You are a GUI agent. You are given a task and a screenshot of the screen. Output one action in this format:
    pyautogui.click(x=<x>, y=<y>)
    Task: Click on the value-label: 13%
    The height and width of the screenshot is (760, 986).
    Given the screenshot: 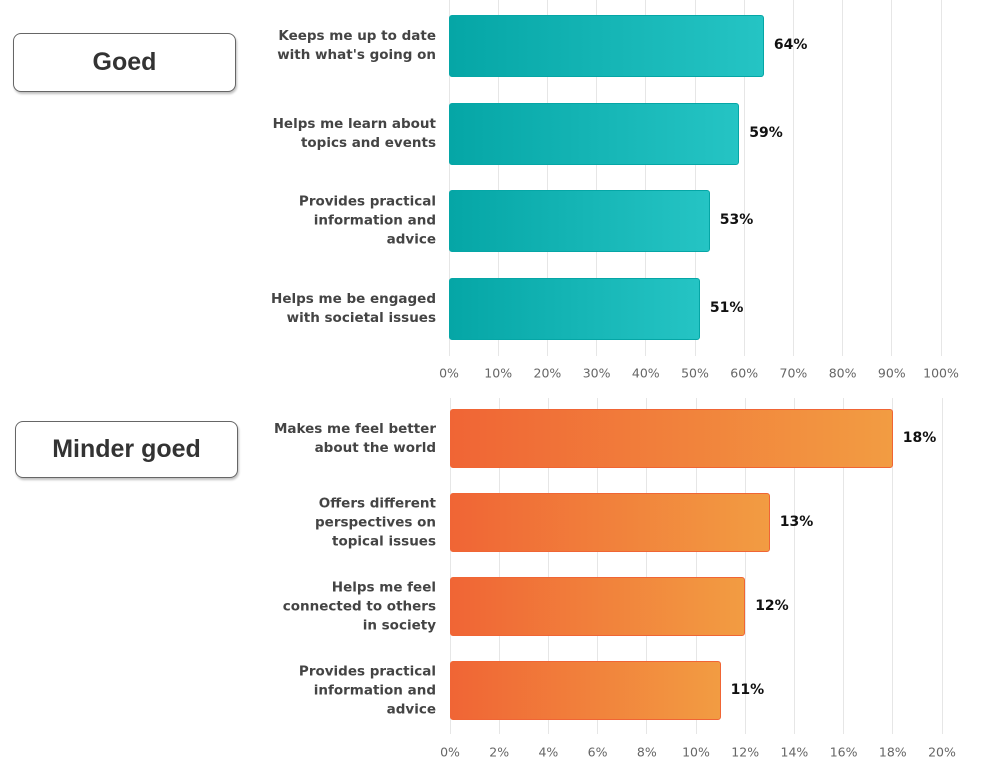 What is the action you would take?
    pyautogui.click(x=796, y=521)
    